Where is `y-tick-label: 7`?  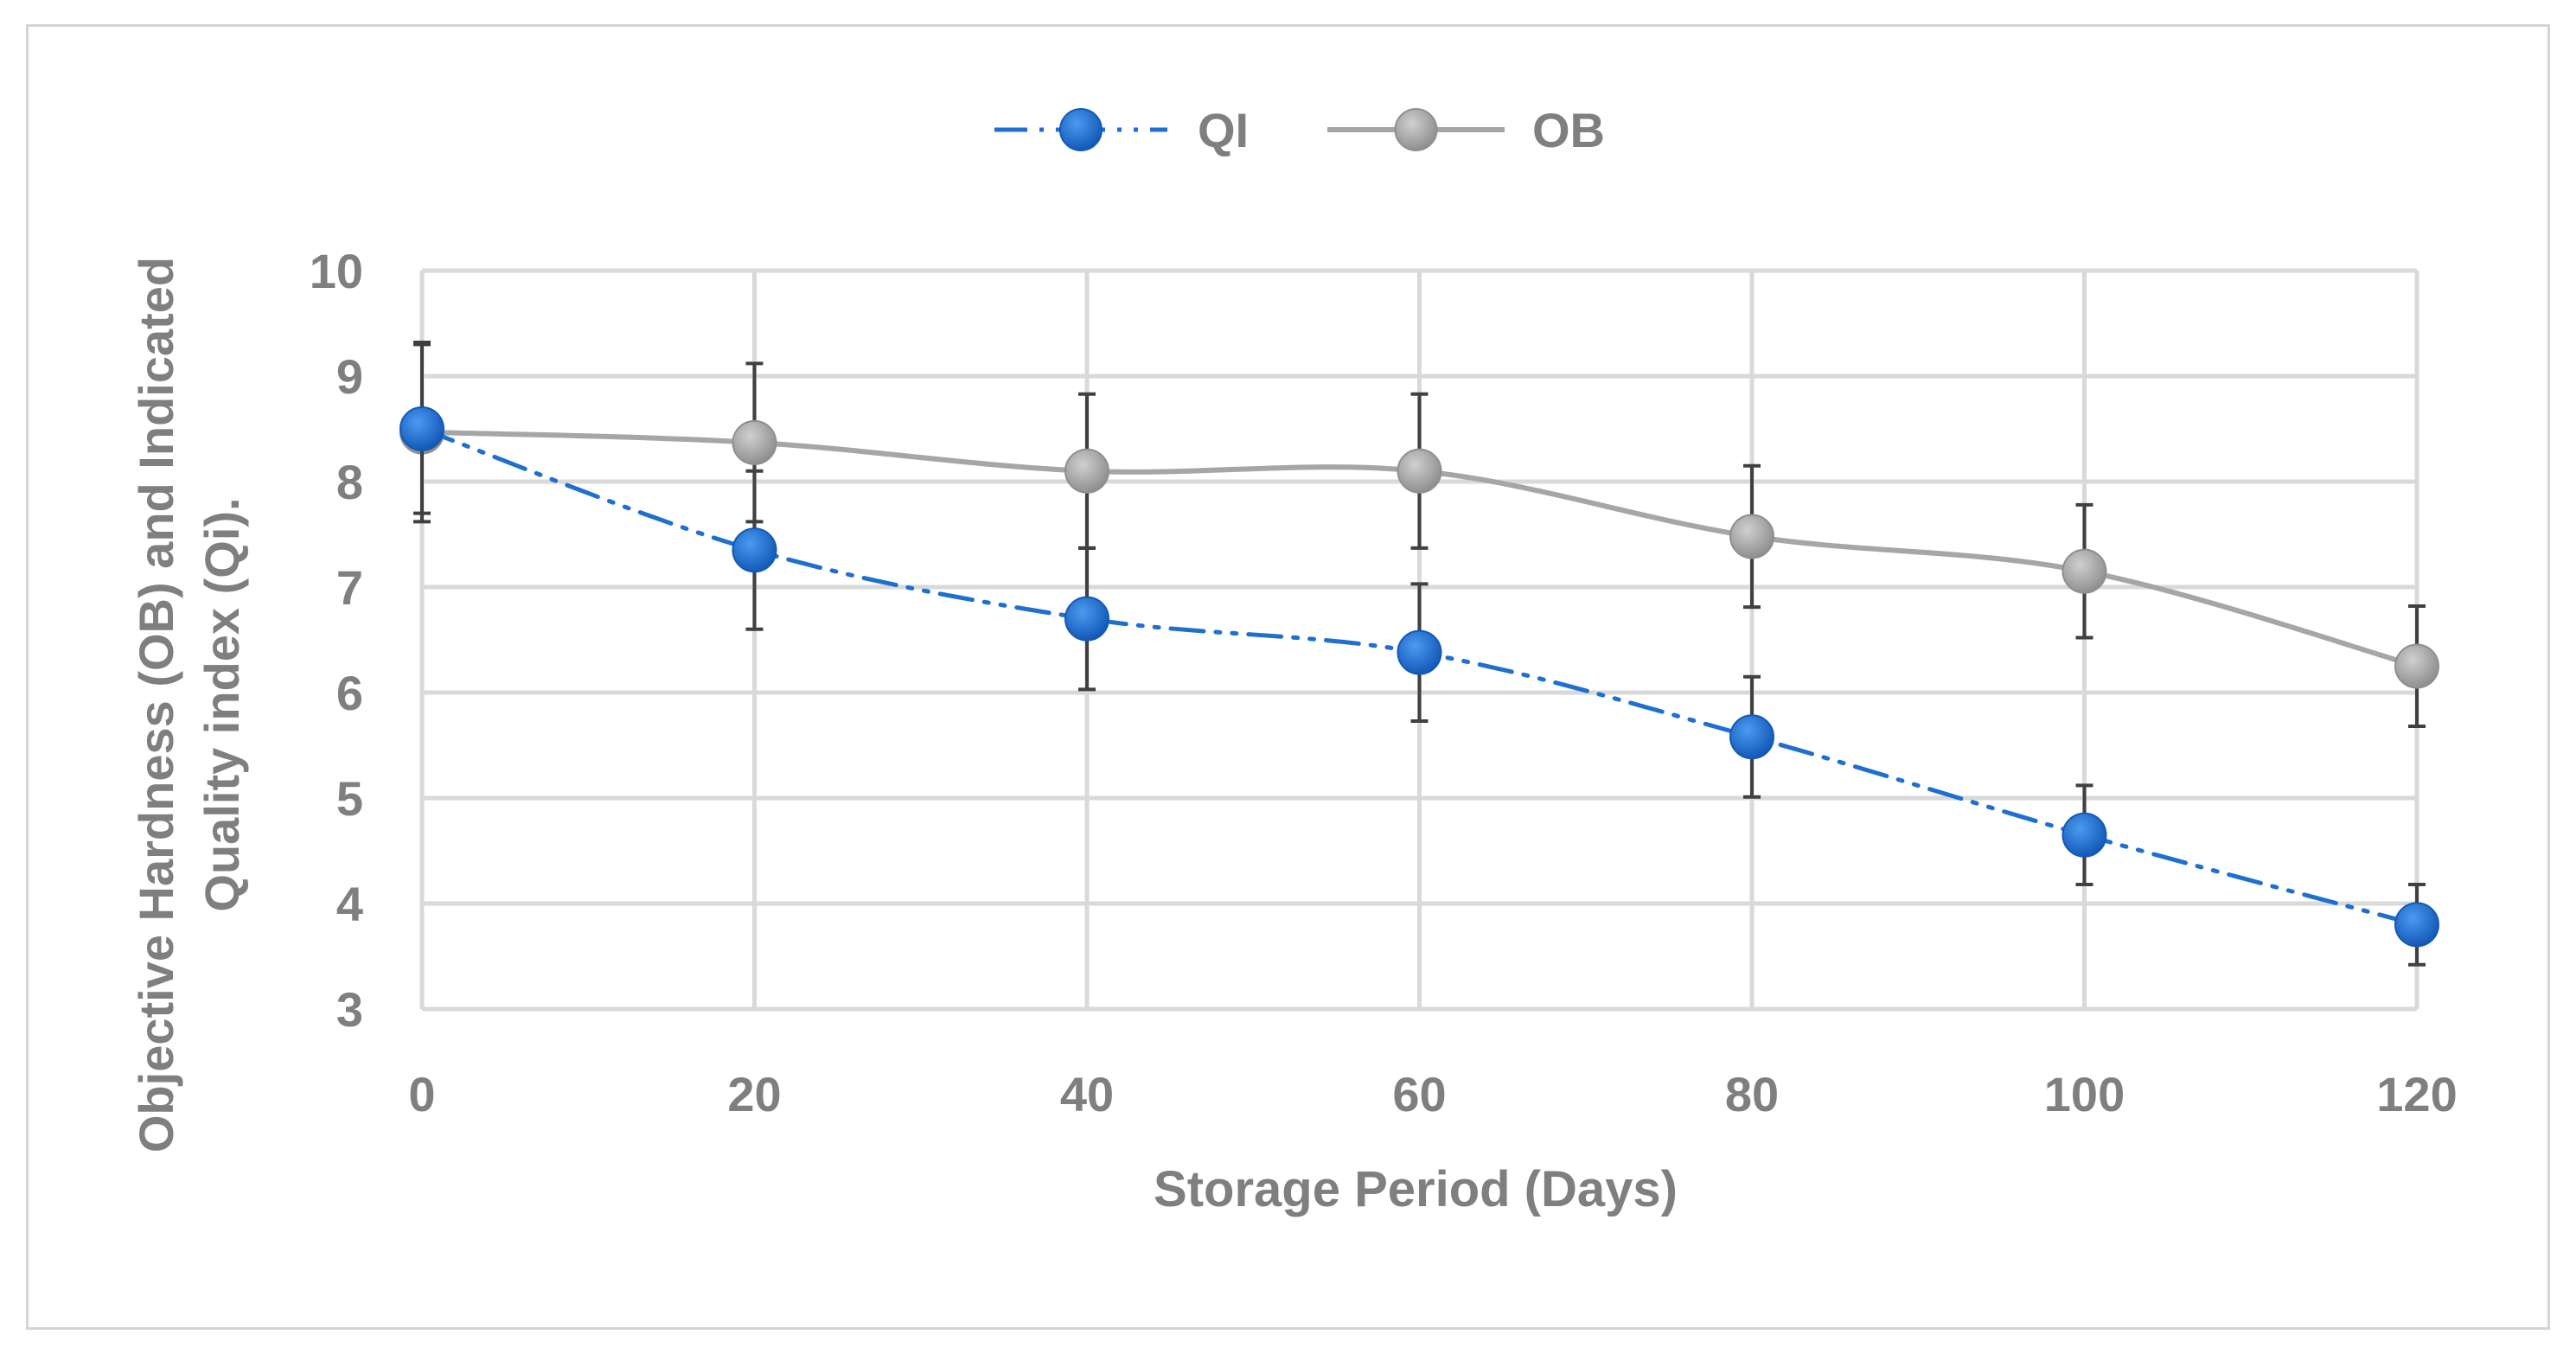 y-tick-label: 7 is located at coordinates (349, 588).